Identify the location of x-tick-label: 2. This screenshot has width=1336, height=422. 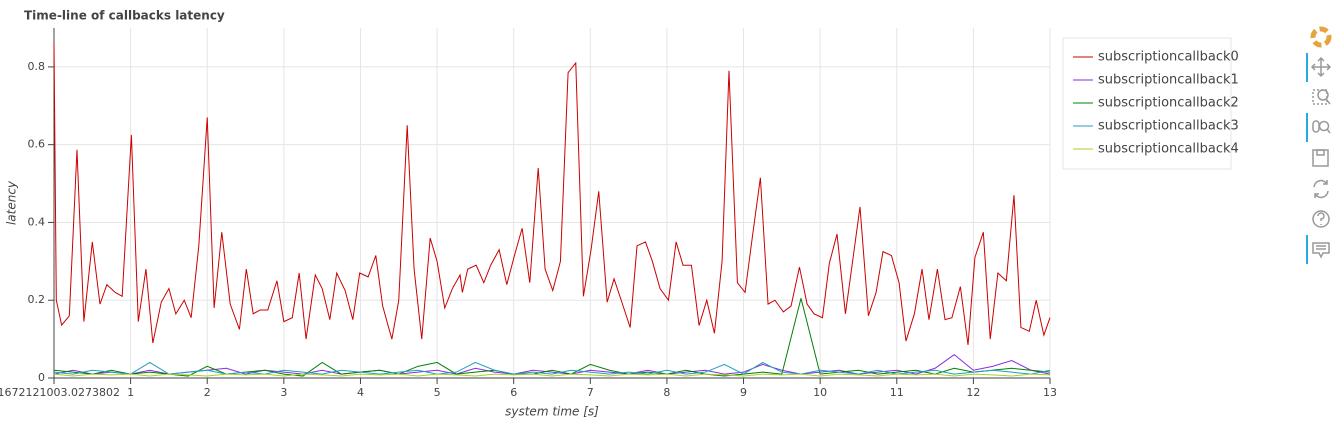
(207, 392).